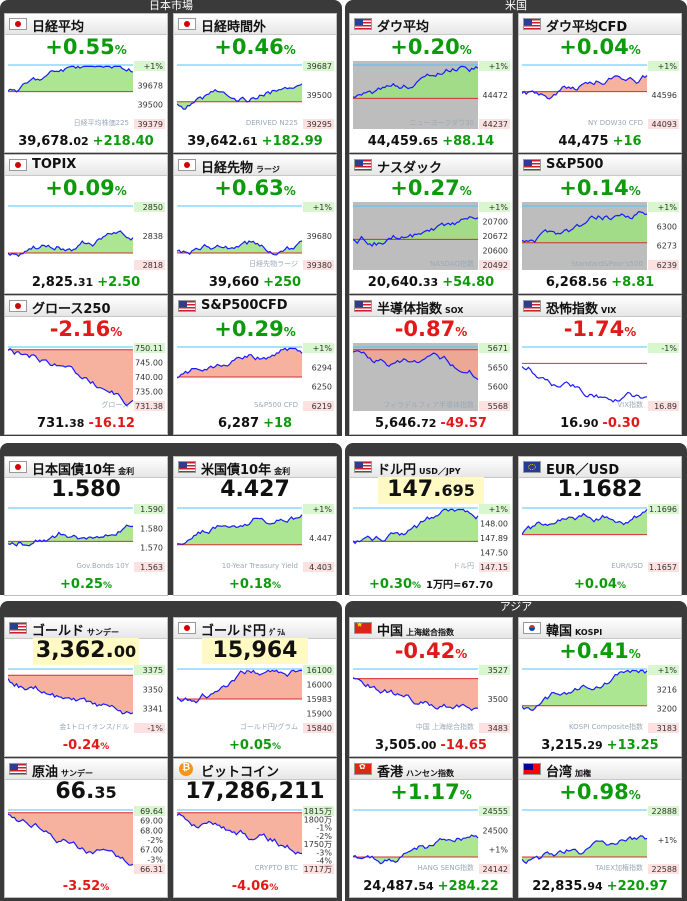  I want to click on axis-label: 66.31, so click(151, 869).